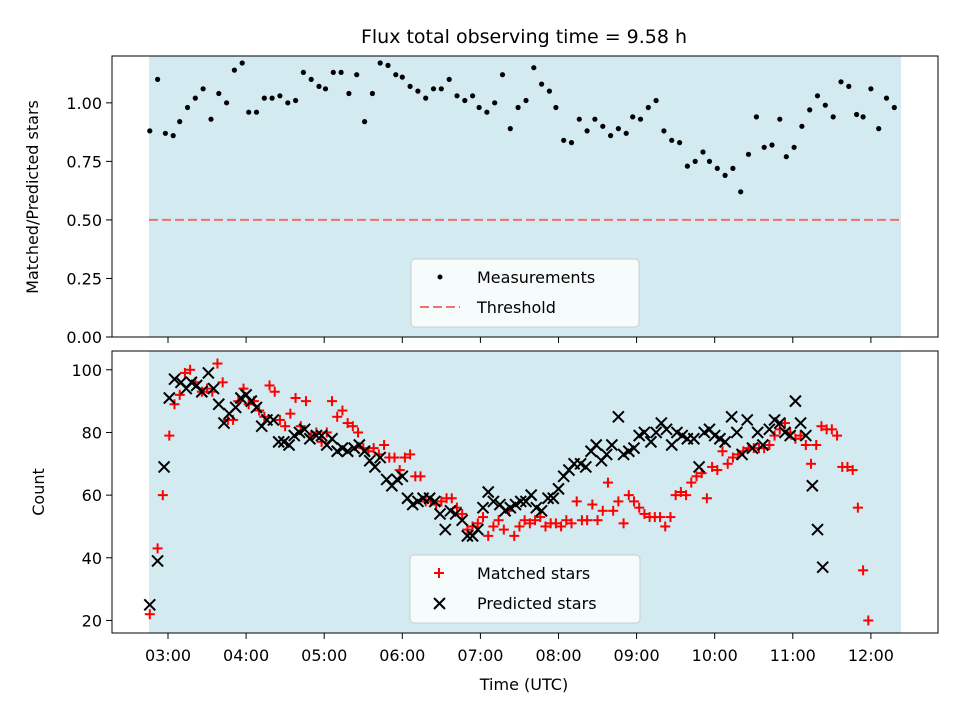 This screenshot has height=720, width=960. I want to click on y-tick-label: 20, so click(92, 620).